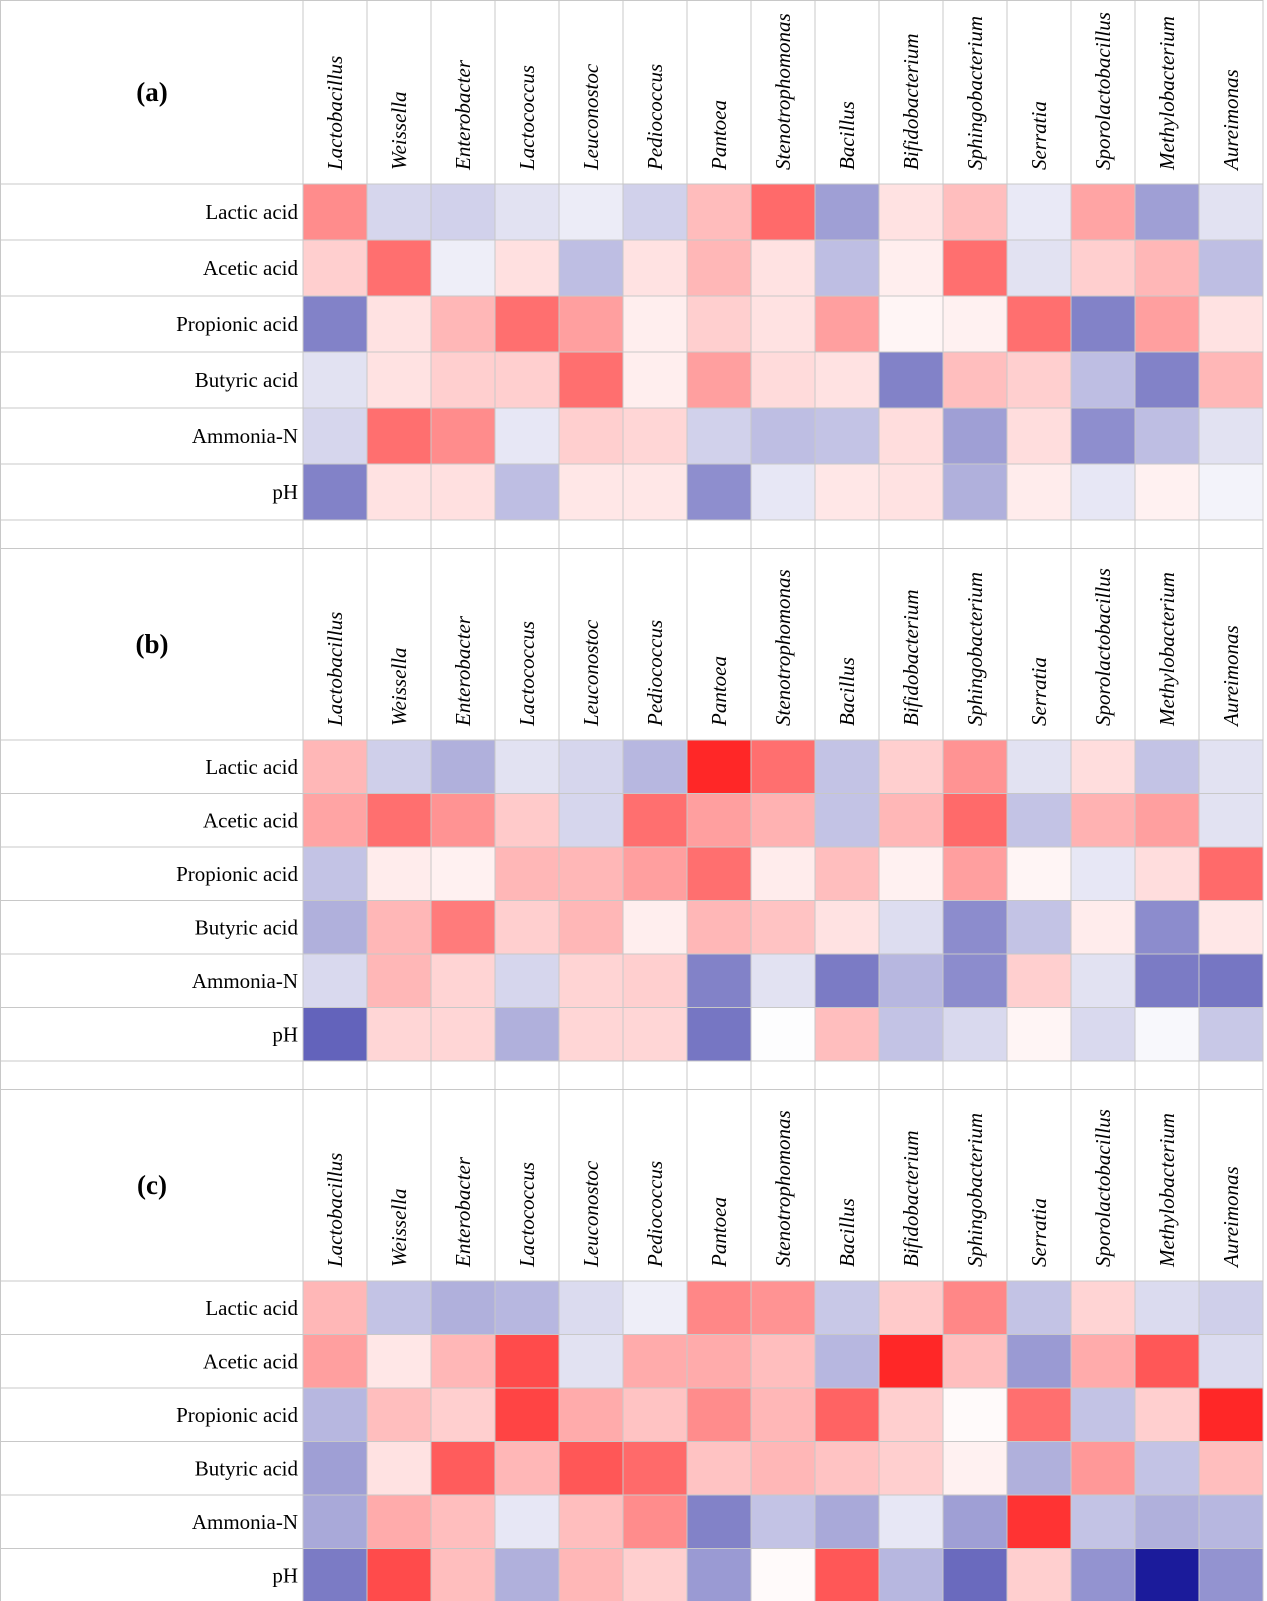  I want to click on row-label: Ammonia-N, so click(245, 436).